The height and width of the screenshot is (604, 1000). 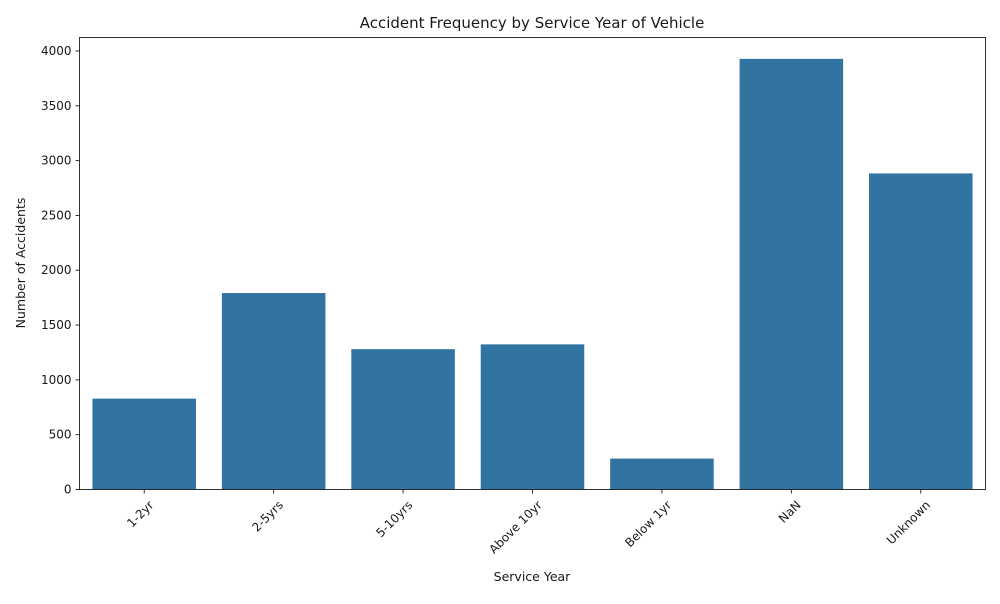 What do you see at coordinates (791, 274) in the screenshot?
I see `bar-nan` at bounding box center [791, 274].